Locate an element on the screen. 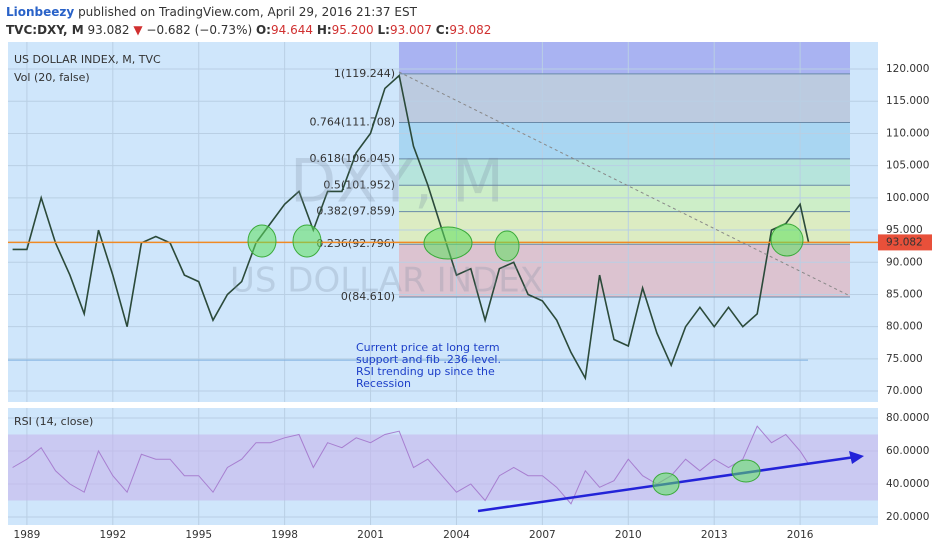 This screenshot has width=932, height=550. pane-title: US DOLLAR INDEX, M, TVC is located at coordinates (87, 59).